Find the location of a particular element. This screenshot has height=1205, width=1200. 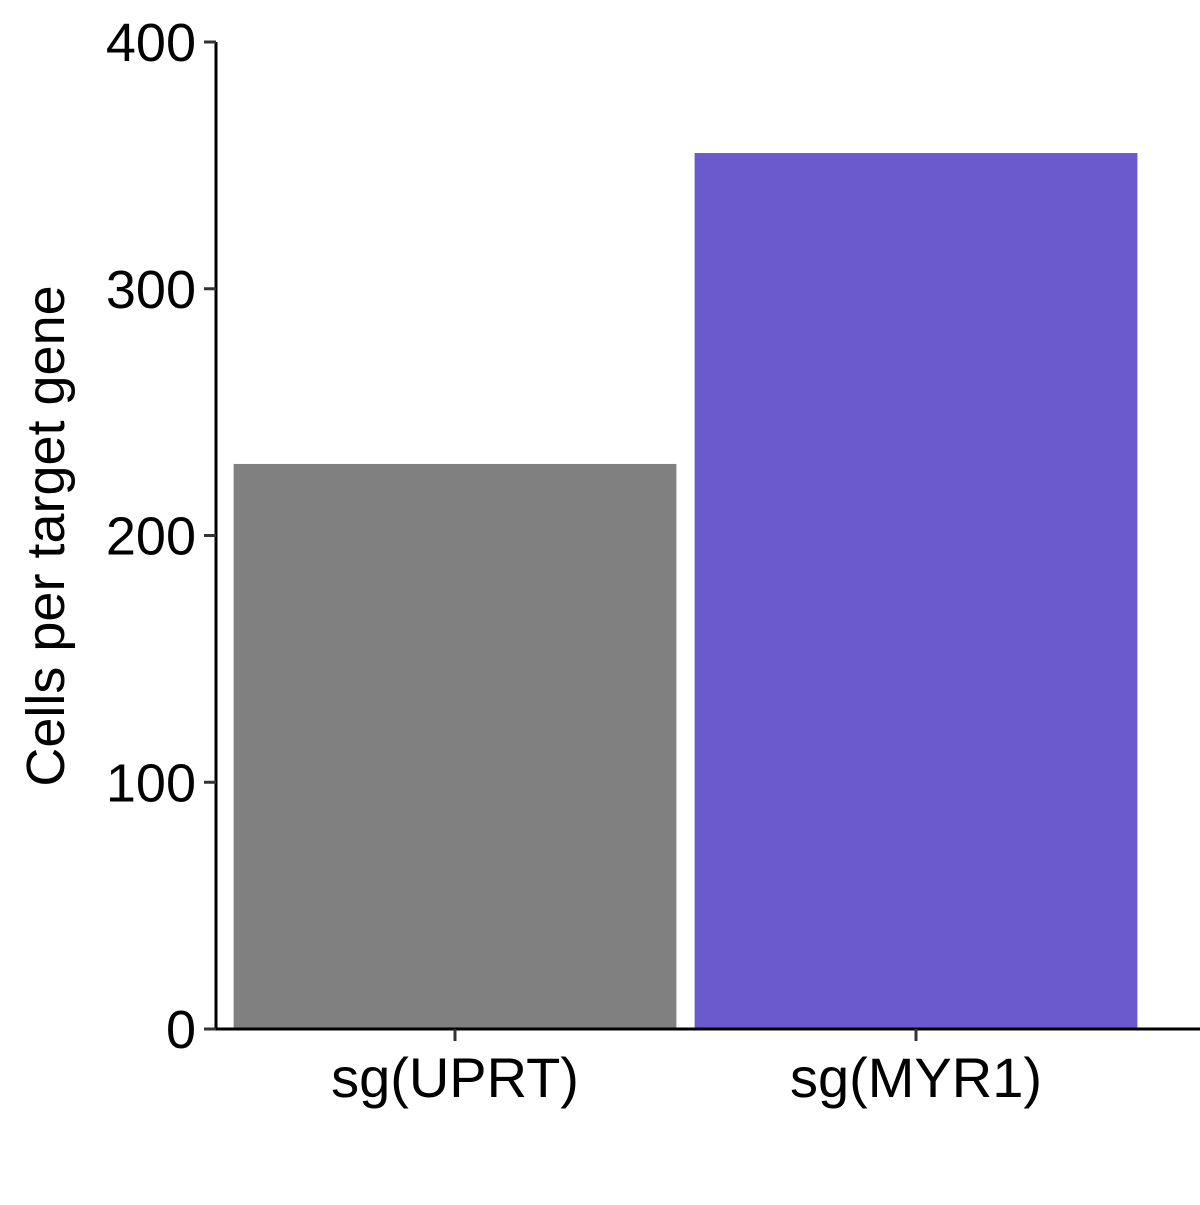

y-tick-label: 0 is located at coordinates (181, 1030).